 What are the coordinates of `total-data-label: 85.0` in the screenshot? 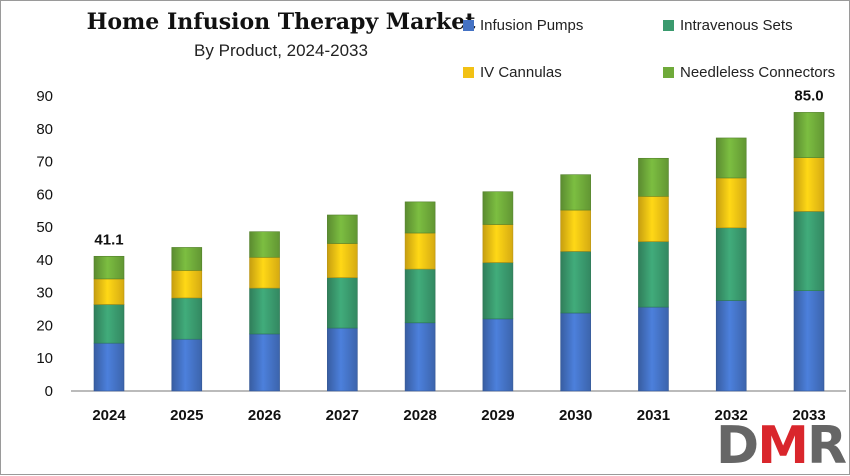 It's located at (808, 95).